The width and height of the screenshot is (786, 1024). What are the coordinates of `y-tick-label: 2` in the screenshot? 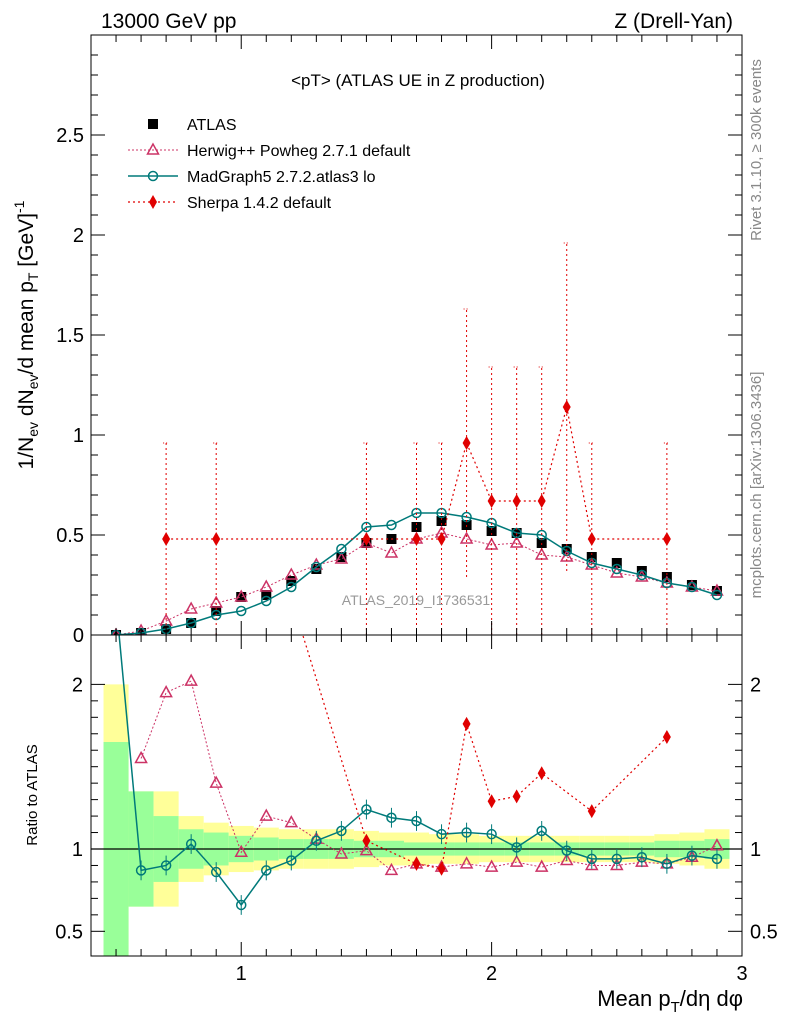 It's located at (78, 236).